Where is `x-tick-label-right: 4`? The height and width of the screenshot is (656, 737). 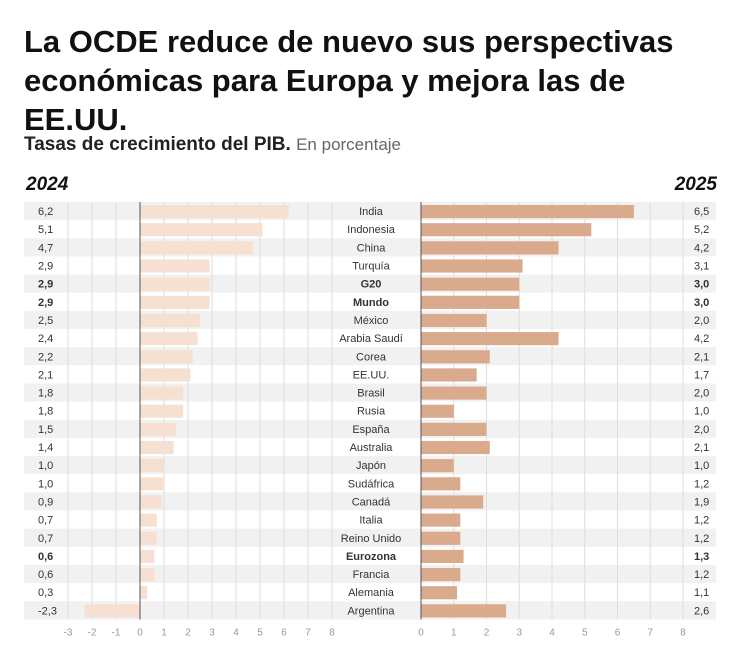
x-tick-label-right: 4 is located at coordinates (552, 632).